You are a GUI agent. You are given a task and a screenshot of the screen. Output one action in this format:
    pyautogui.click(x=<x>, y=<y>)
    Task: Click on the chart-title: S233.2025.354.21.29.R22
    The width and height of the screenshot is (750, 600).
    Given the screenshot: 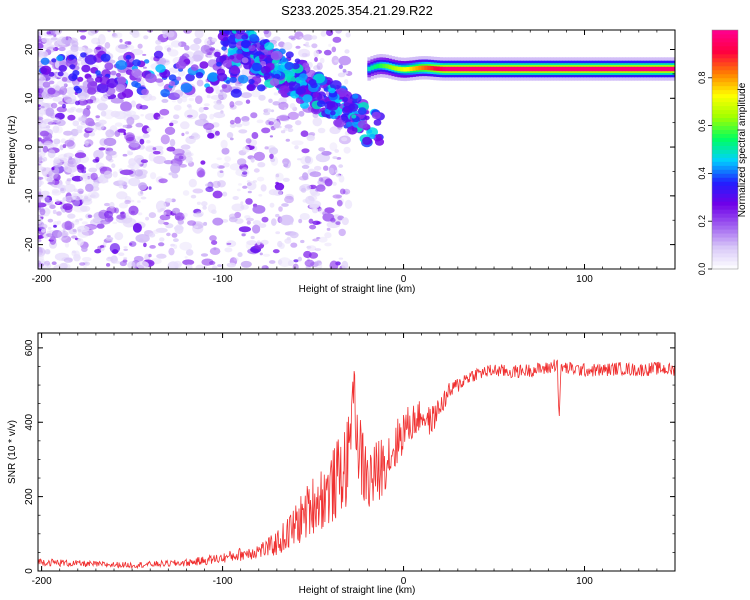 What is the action you would take?
    pyautogui.click(x=357, y=10)
    